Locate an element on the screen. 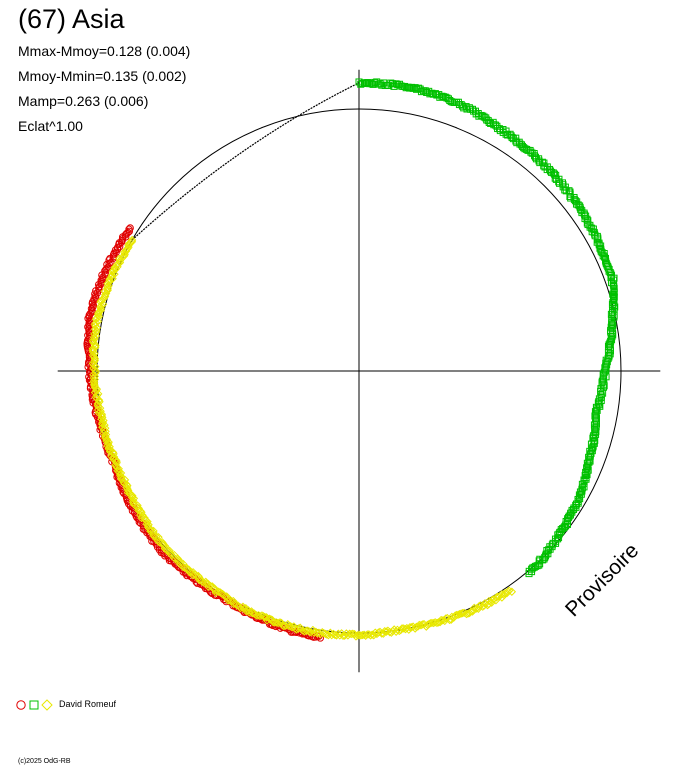 This screenshot has width=688, height=768. legend-circle-icon is located at coordinates (21, 705).